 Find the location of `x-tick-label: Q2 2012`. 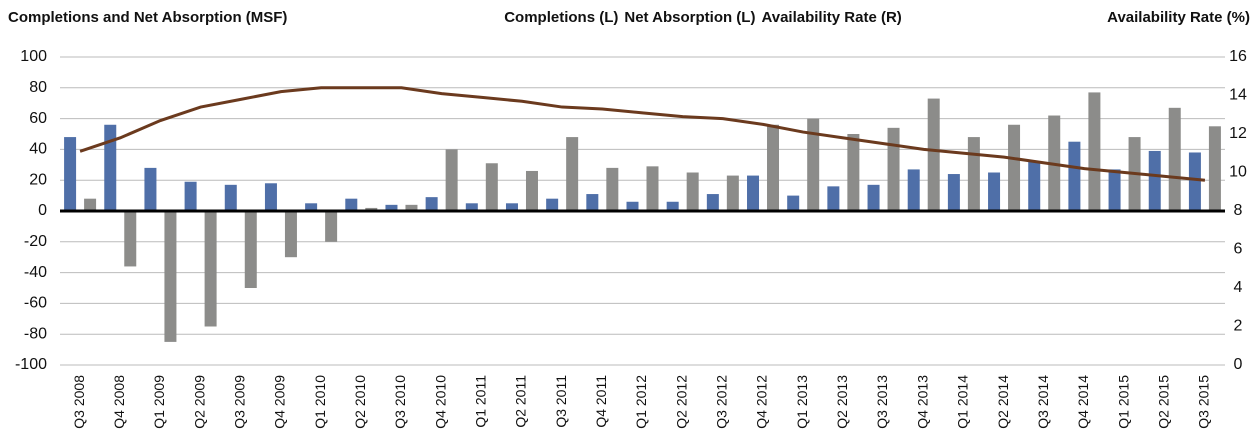

x-tick-label: Q2 2012 is located at coordinates (681, 402).